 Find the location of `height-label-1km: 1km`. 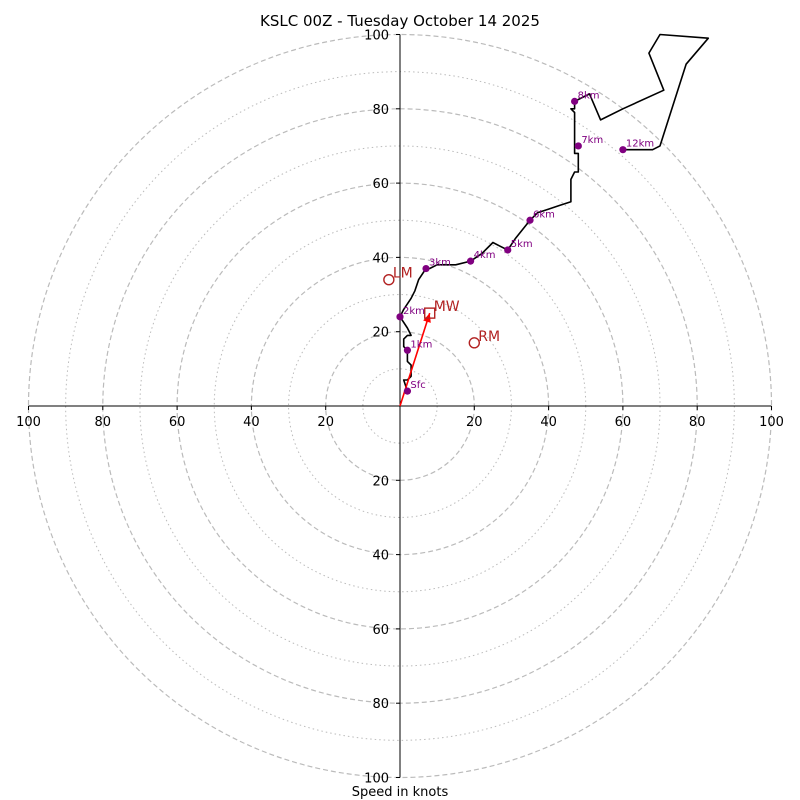

height-label-1km: 1km is located at coordinates (421, 344).